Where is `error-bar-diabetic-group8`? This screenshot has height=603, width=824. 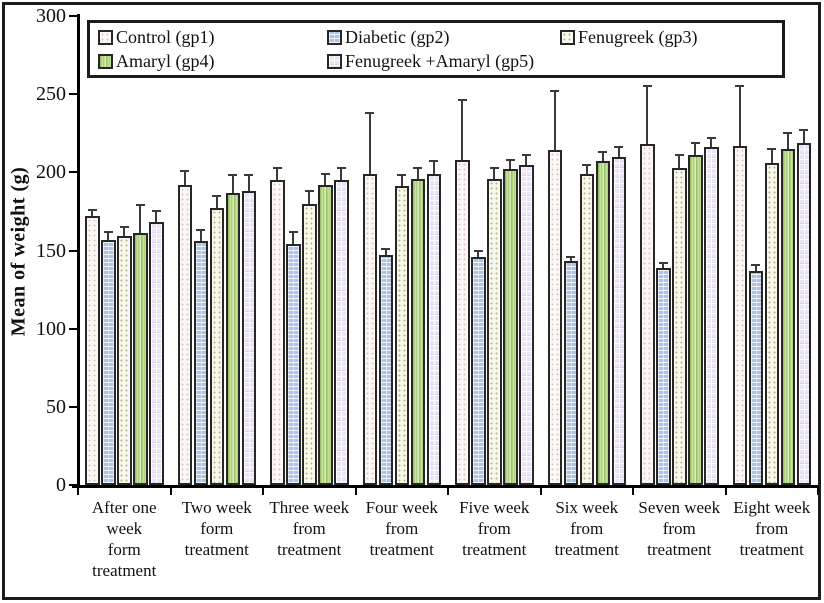 error-bar-diabetic-group8 is located at coordinates (755, 267).